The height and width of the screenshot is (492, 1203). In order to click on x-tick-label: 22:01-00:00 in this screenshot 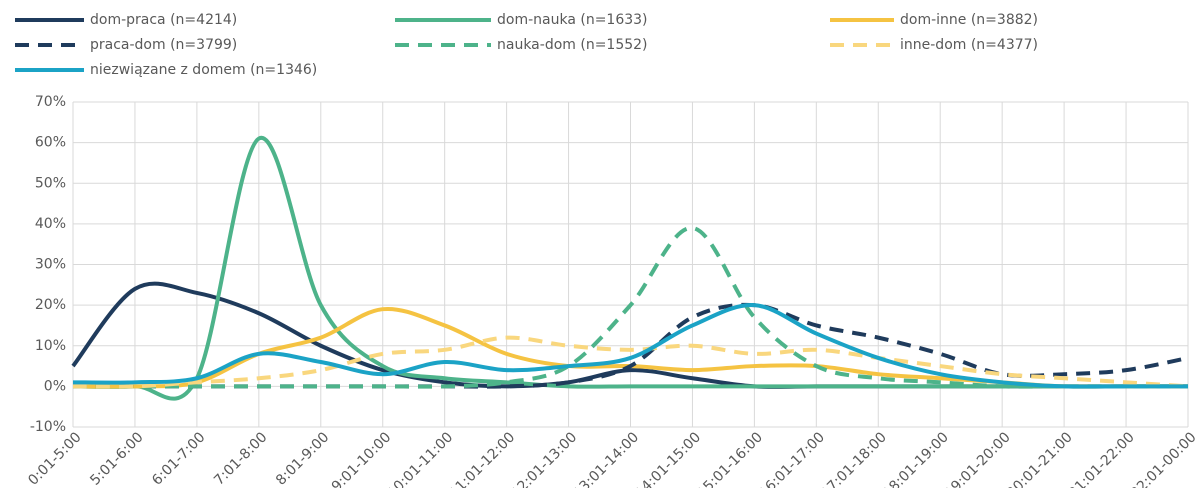, I will do `click(1164, 458)`.